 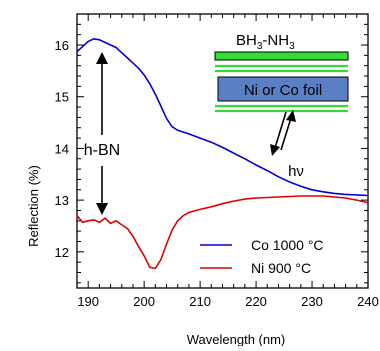 I want to click on x-tick-label: 220, so click(x=256, y=301).